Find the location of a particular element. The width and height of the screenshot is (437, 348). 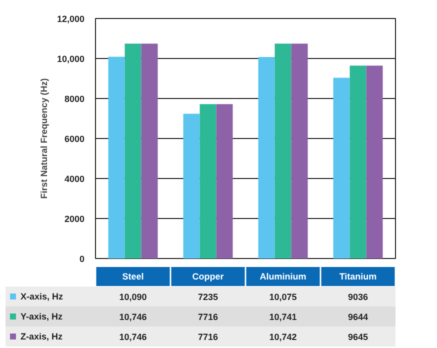

x-tick-label: Steel is located at coordinates (133, 277).